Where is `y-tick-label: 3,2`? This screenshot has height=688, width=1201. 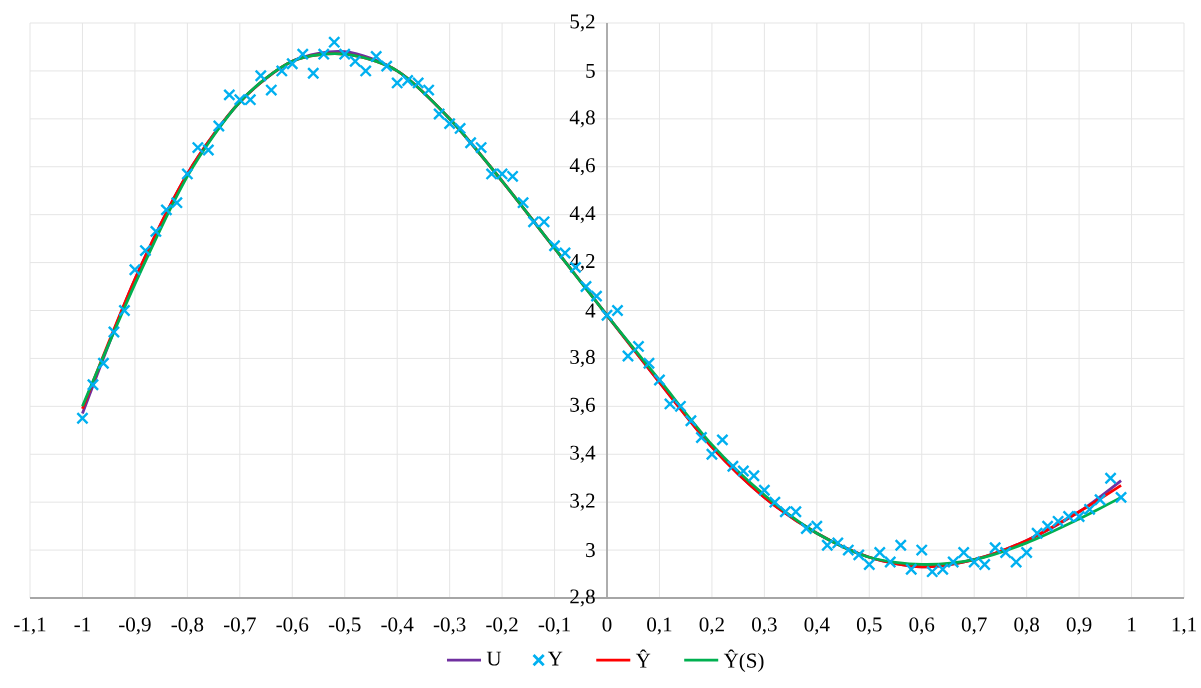
y-tick-label: 3,2 is located at coordinates (582, 502).